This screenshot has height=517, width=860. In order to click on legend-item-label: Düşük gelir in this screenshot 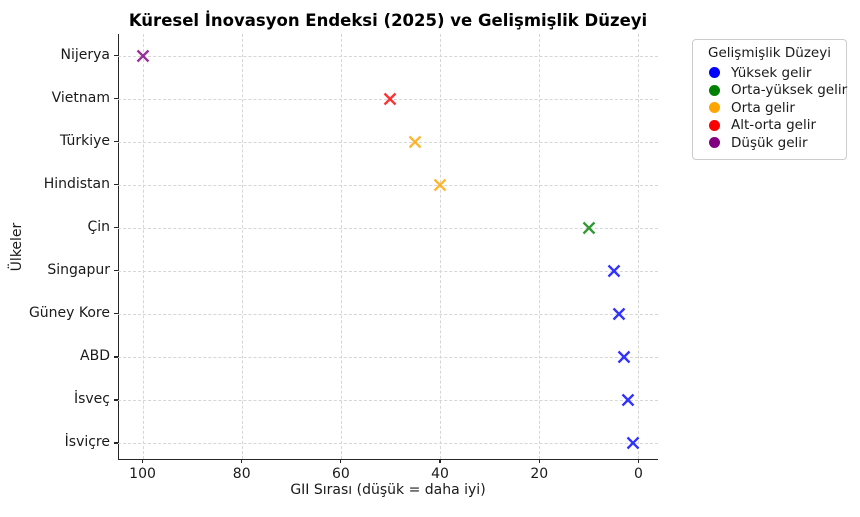, I will do `click(769, 142)`.